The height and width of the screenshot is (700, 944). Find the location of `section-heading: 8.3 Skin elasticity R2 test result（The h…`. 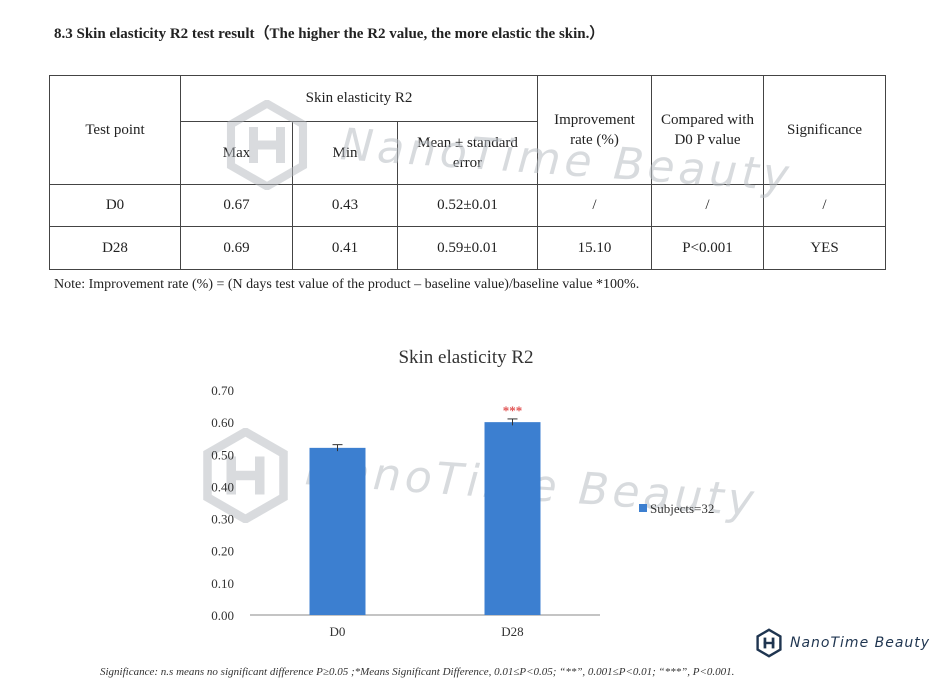

section-heading: 8.3 Skin elasticity R2 test result（The h… is located at coordinates (329, 34).